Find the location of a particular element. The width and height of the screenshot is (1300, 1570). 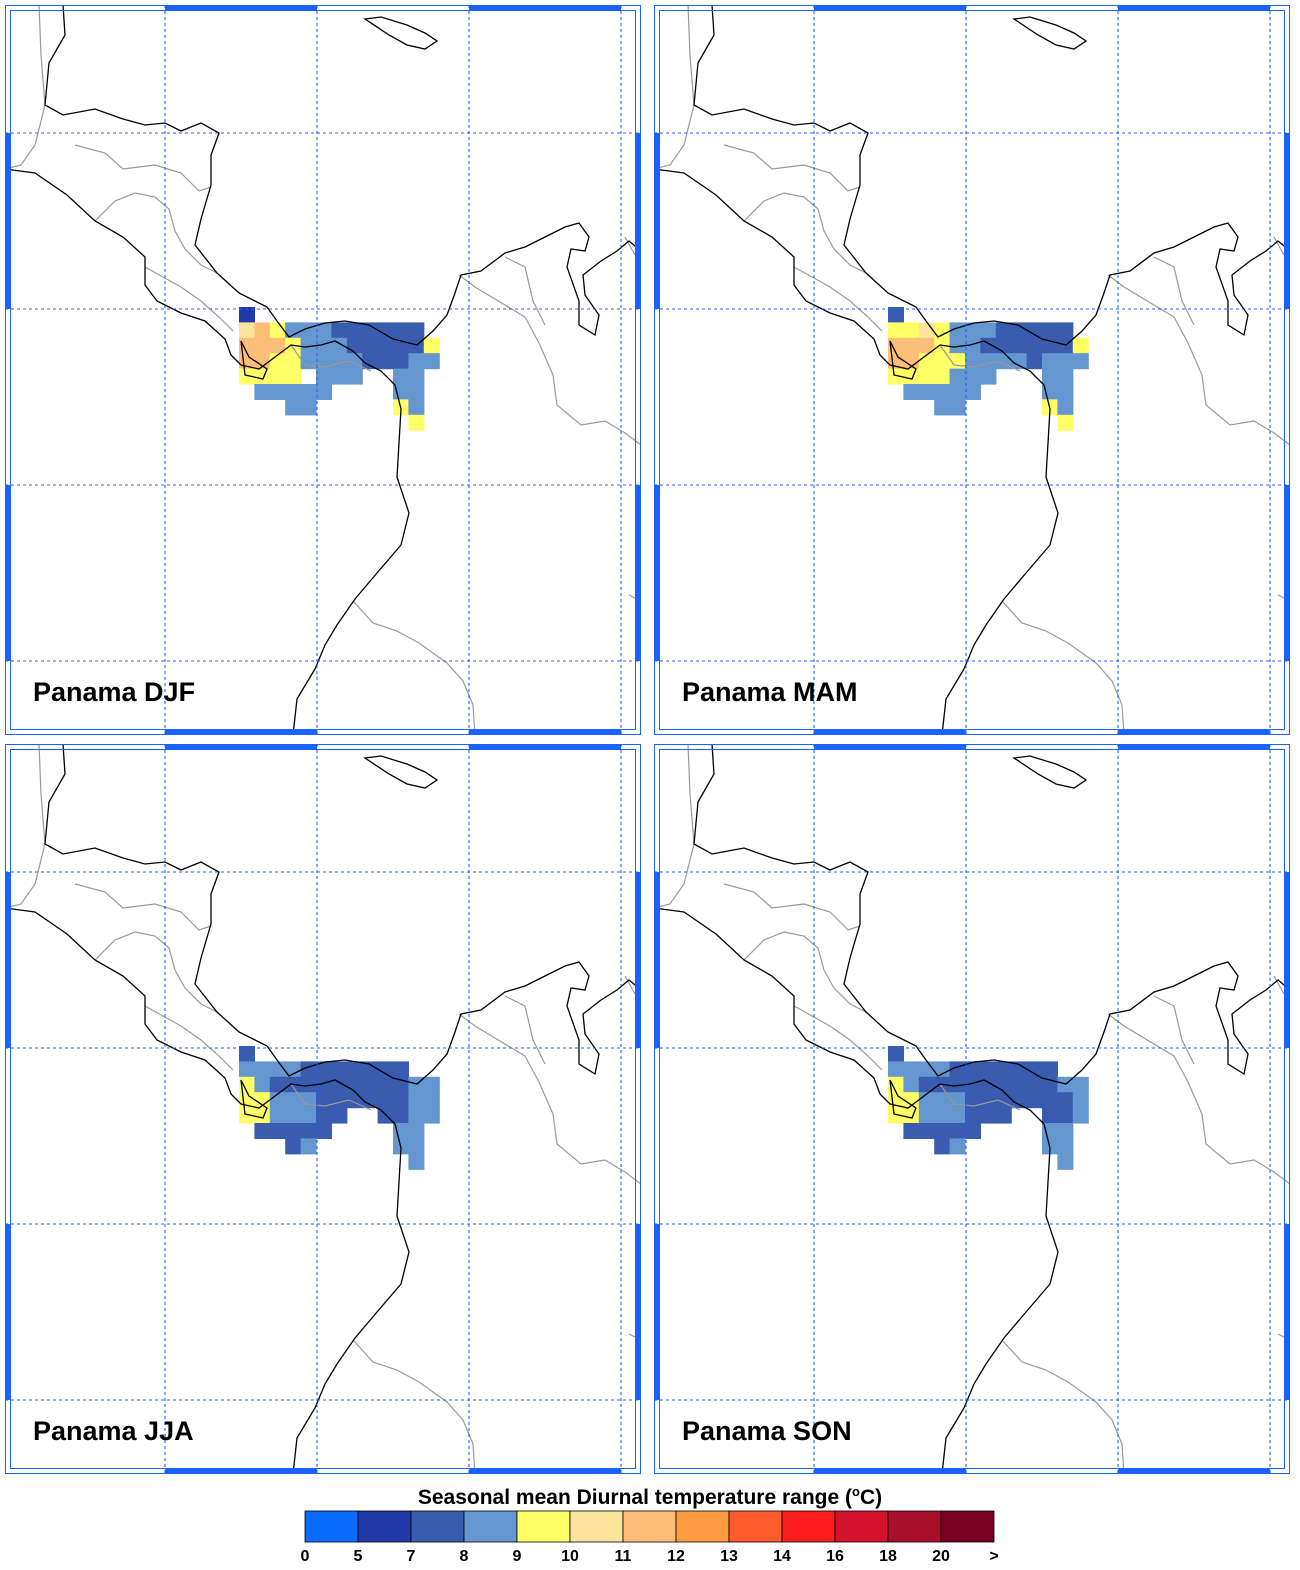

colorbar-tick-label: 14 is located at coordinates (782, 1556).